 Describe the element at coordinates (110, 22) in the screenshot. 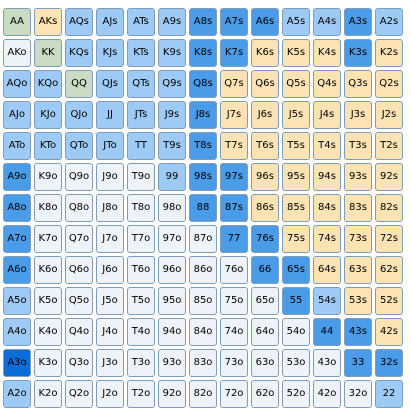

I see `hand-cell: AJs` at that location.